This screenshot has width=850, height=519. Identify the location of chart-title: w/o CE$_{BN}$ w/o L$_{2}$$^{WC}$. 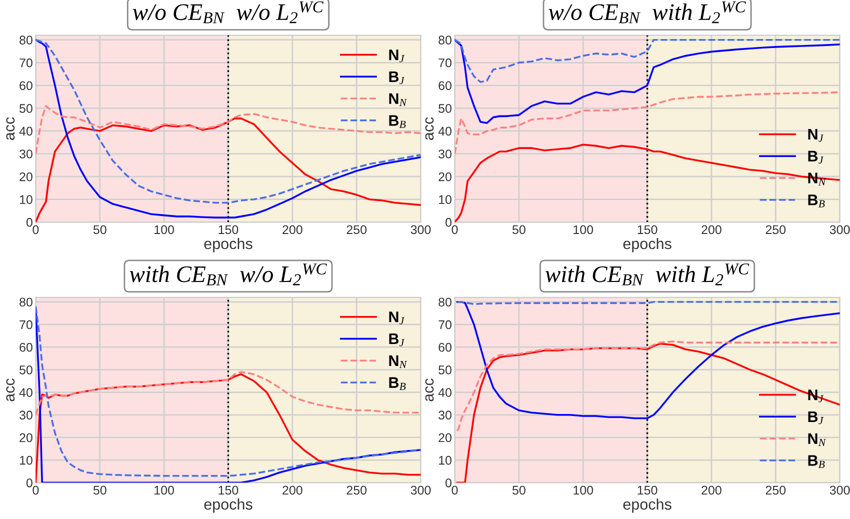
(228, 12).